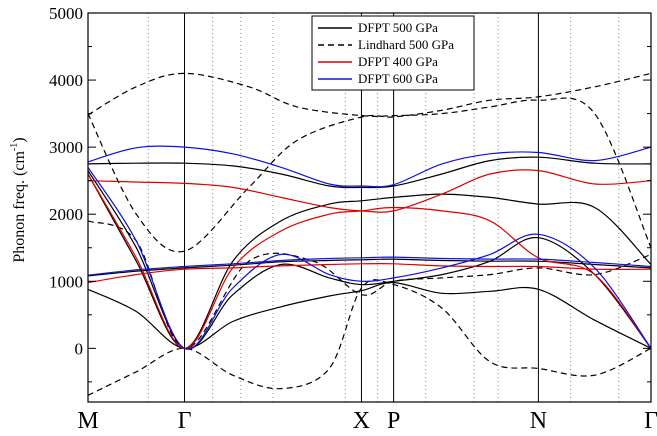  What do you see at coordinates (87, 421) in the screenshot?
I see `kpoint-label: M` at bounding box center [87, 421].